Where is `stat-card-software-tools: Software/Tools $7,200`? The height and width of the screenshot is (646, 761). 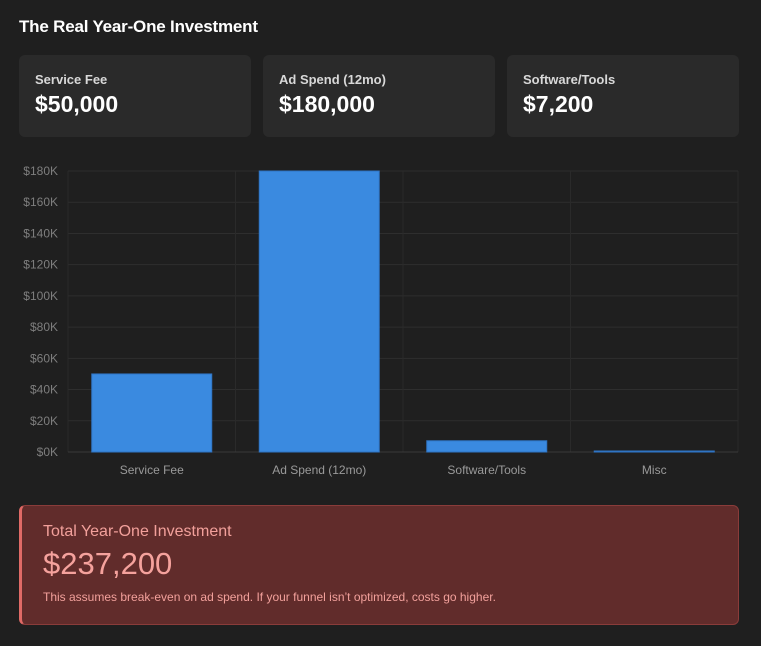 stat-card-software-tools: Software/Tools $7,200 is located at coordinates (623, 96).